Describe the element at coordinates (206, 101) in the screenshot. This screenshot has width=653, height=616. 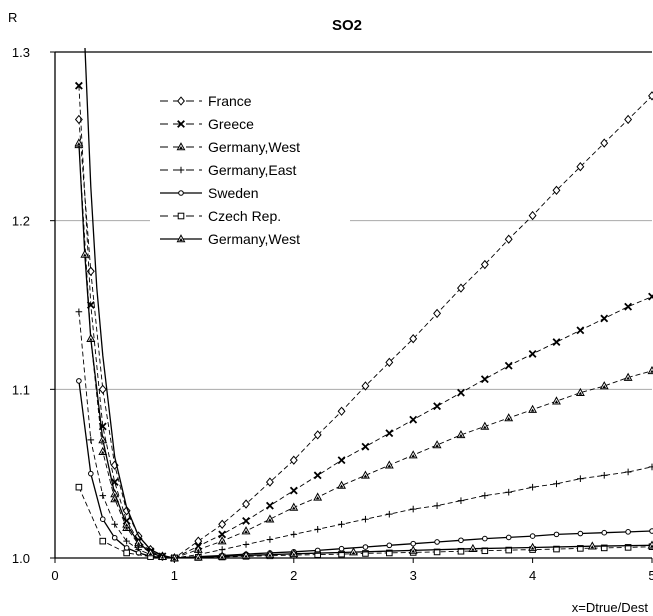
I see `legend-item: France` at that location.